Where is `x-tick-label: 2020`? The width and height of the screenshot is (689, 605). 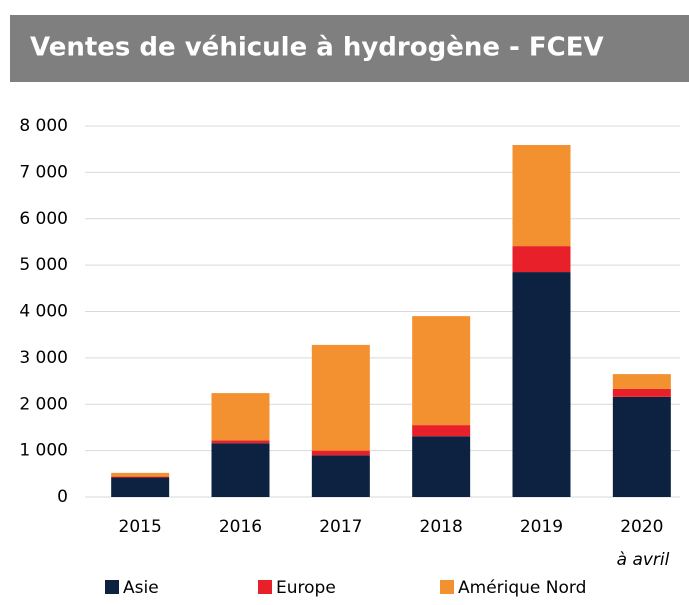
x-tick-label: 2020 is located at coordinates (641, 527).